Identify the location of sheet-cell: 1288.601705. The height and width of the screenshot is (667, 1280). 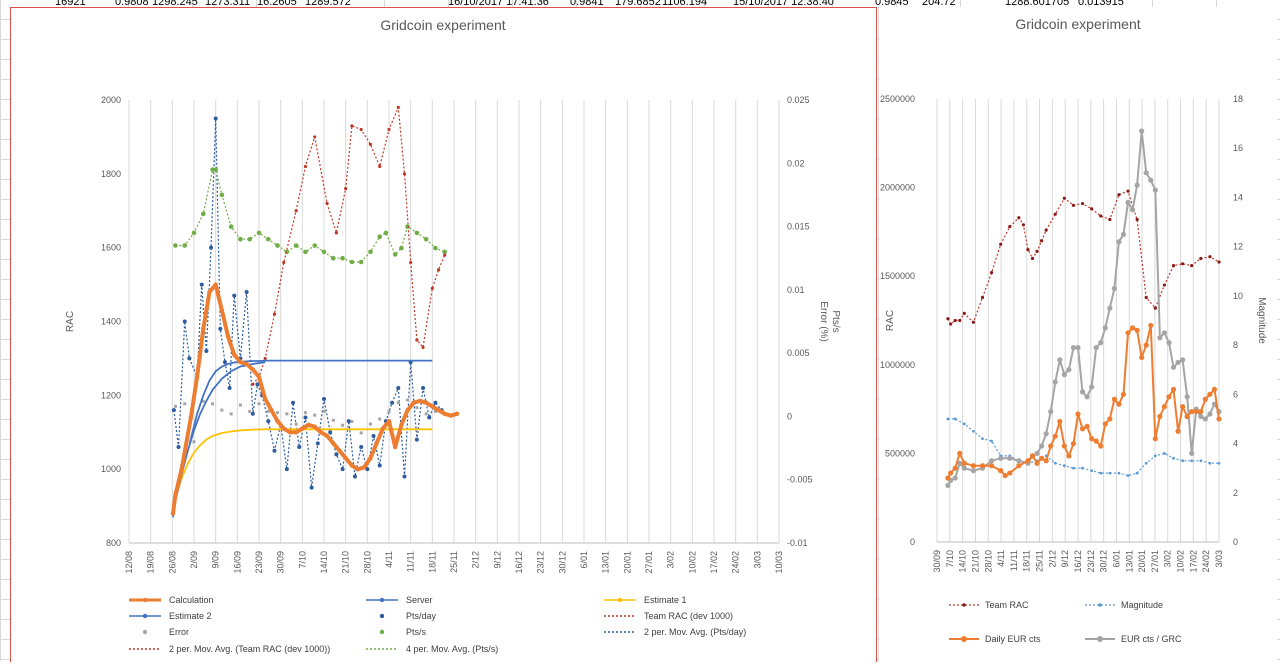
(1037, 4).